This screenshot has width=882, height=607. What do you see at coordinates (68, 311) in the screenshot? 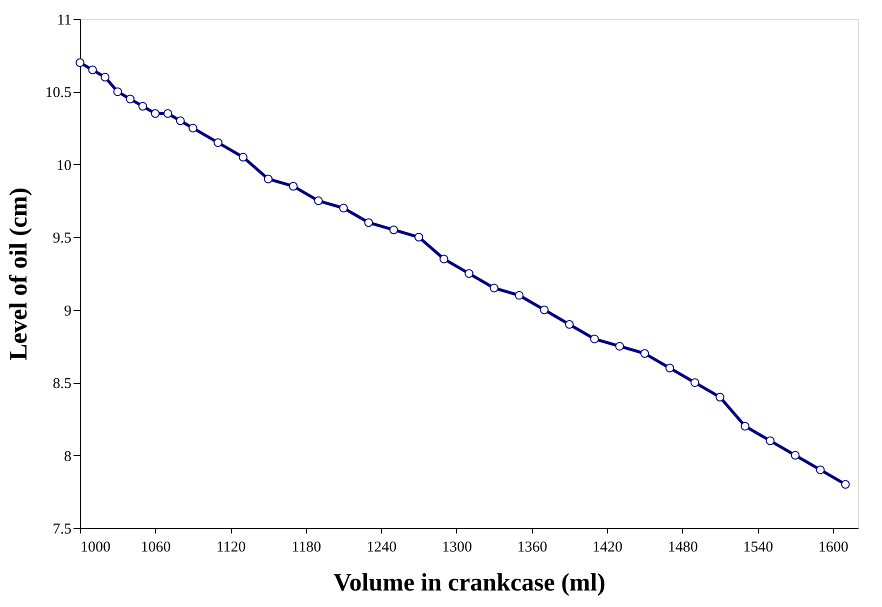
I see `y-tick-label: 9` at bounding box center [68, 311].